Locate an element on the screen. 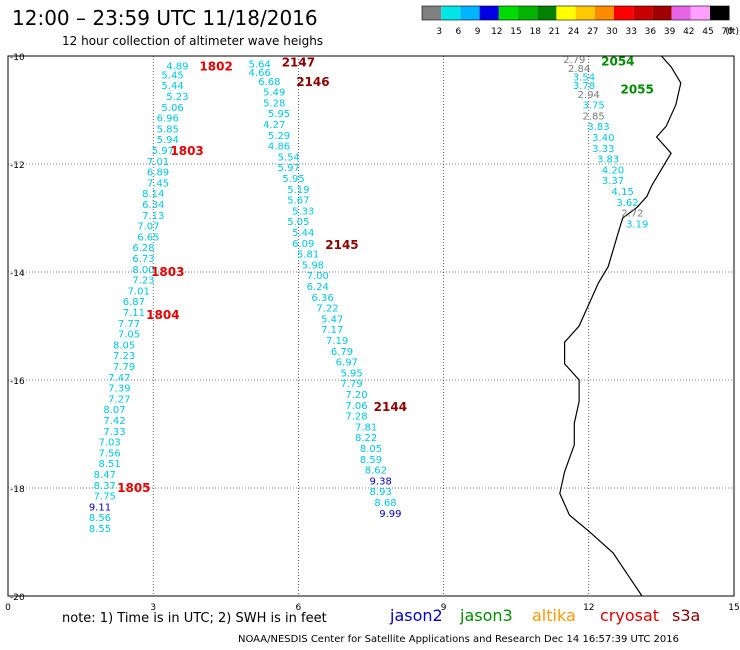  swh-value: 3.37 is located at coordinates (613, 181).